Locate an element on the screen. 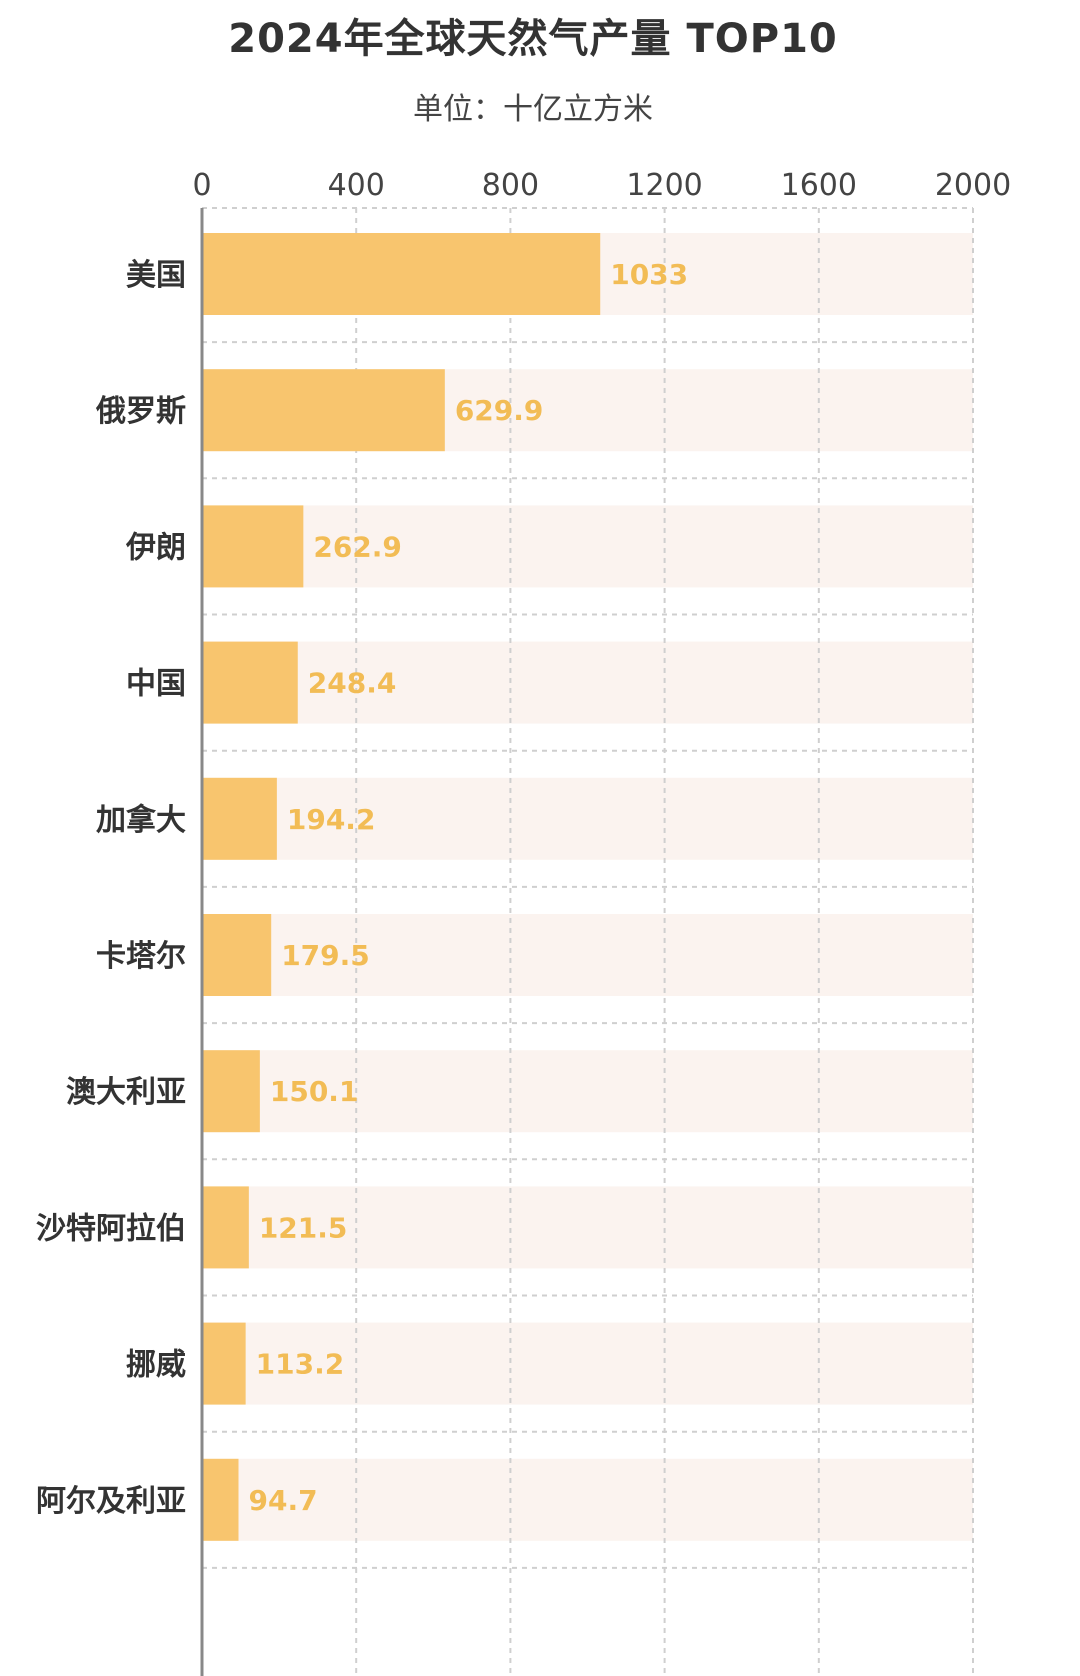 The width and height of the screenshot is (1080, 1676). data-label: 629.9 is located at coordinates (499, 410).